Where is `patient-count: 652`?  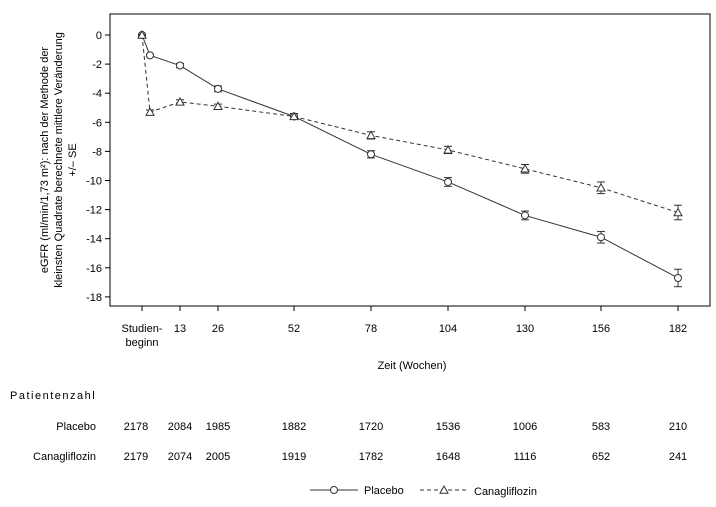 patient-count: 652 is located at coordinates (601, 457).